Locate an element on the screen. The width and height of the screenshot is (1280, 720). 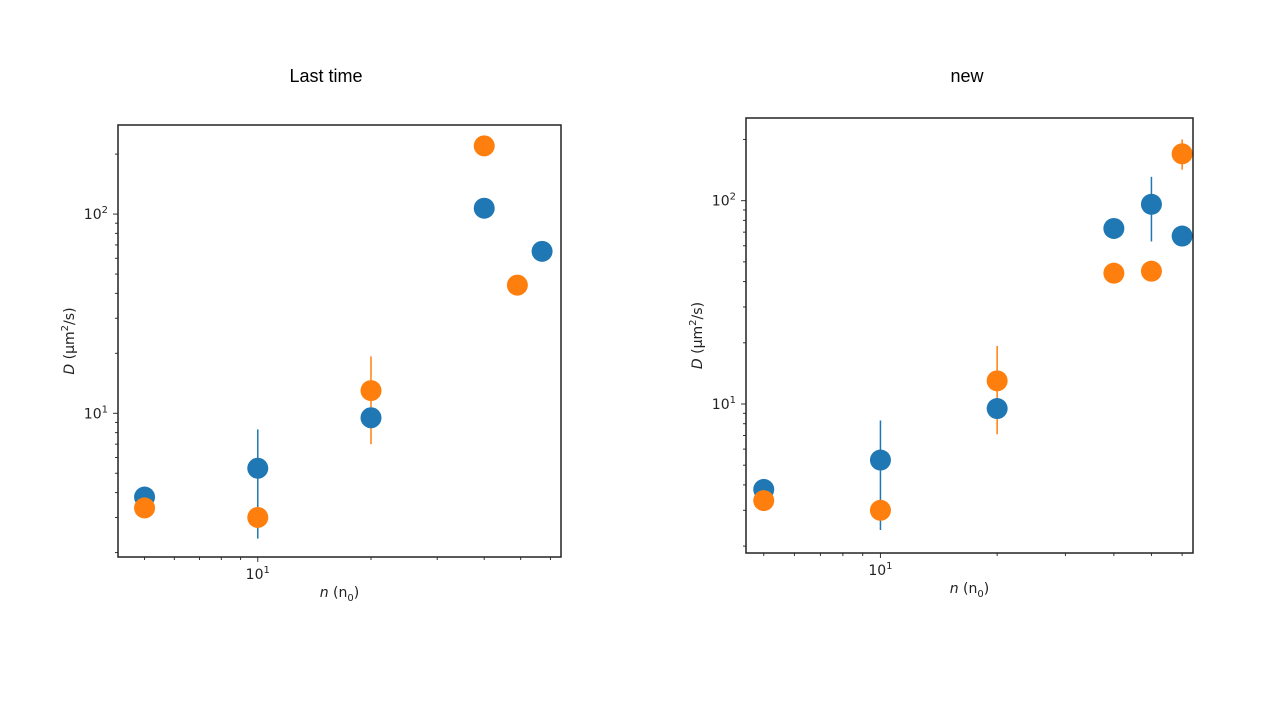
chart-title-right: new is located at coordinates (967, 76).